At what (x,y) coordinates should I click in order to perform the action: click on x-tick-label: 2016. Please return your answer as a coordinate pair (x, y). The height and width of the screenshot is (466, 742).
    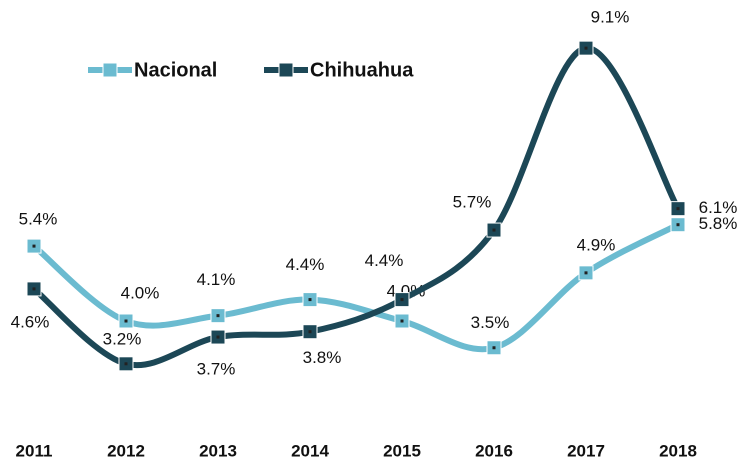
    Looking at the image, I should click on (494, 450).